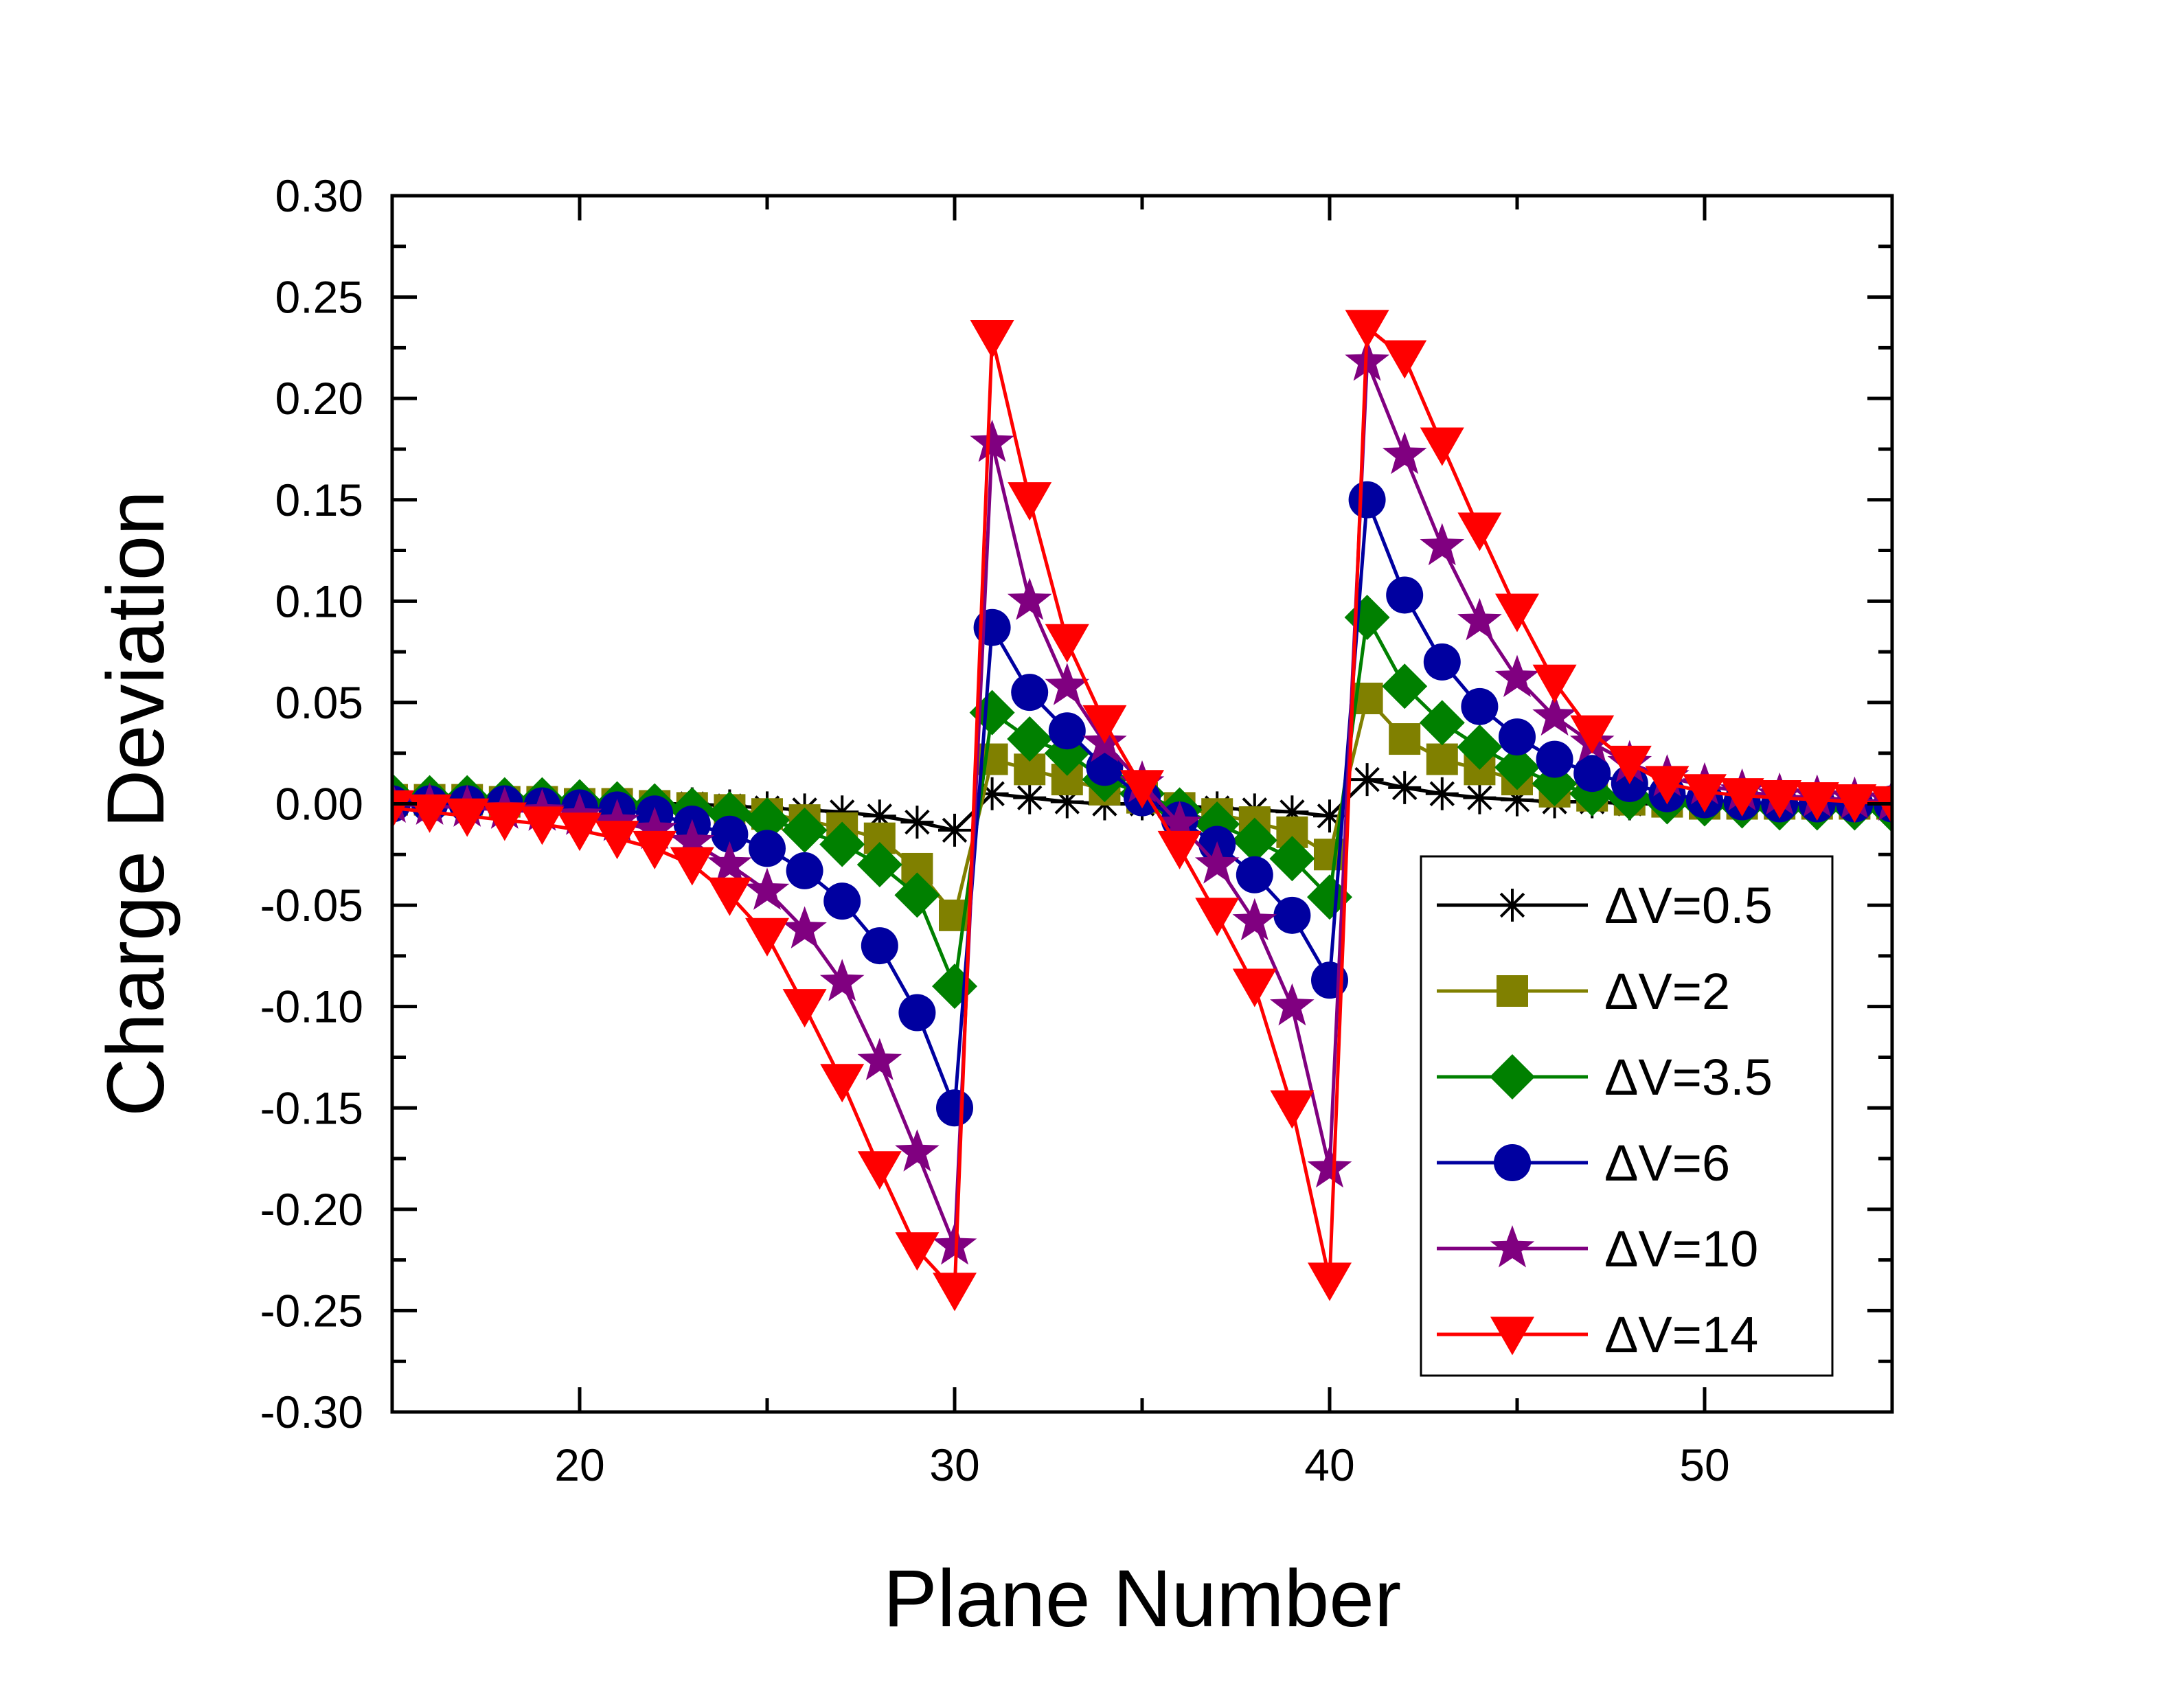 The width and height of the screenshot is (2184, 1686). I want to click on legend-item: ΔV=3.5, so click(1605, 1078).